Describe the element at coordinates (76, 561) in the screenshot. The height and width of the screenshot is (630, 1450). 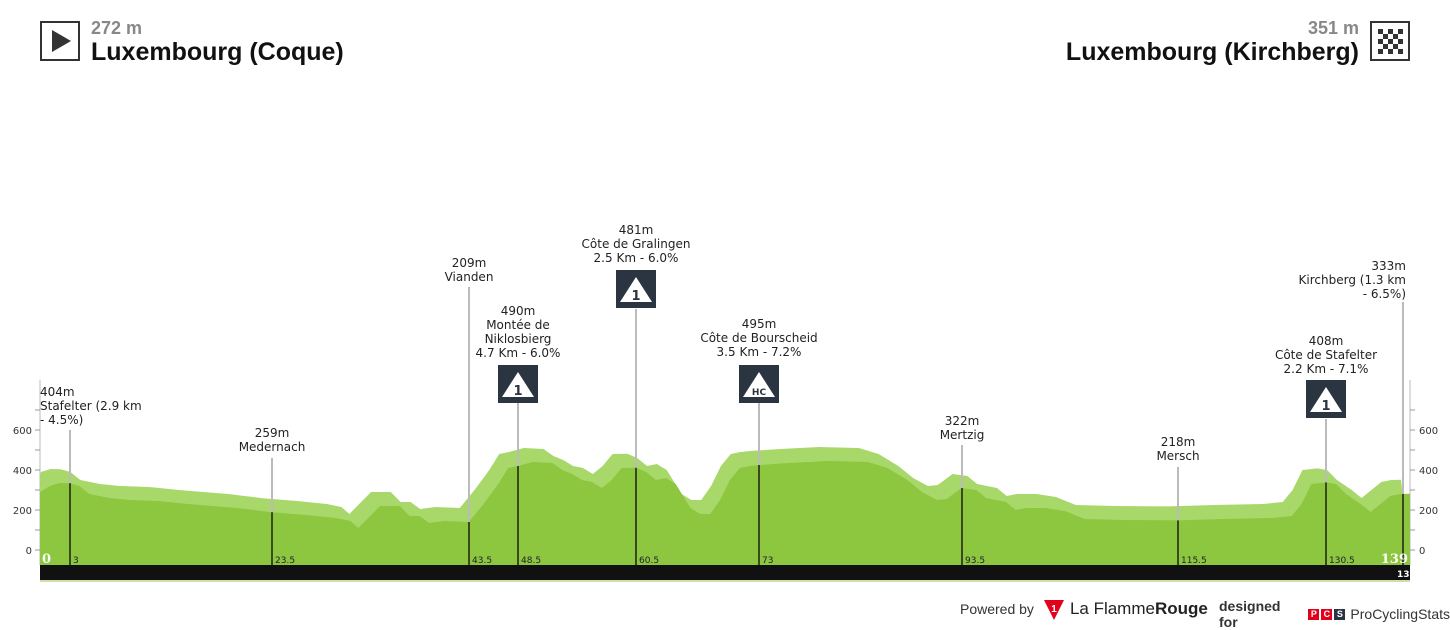
I see `km-label: 3` at that location.